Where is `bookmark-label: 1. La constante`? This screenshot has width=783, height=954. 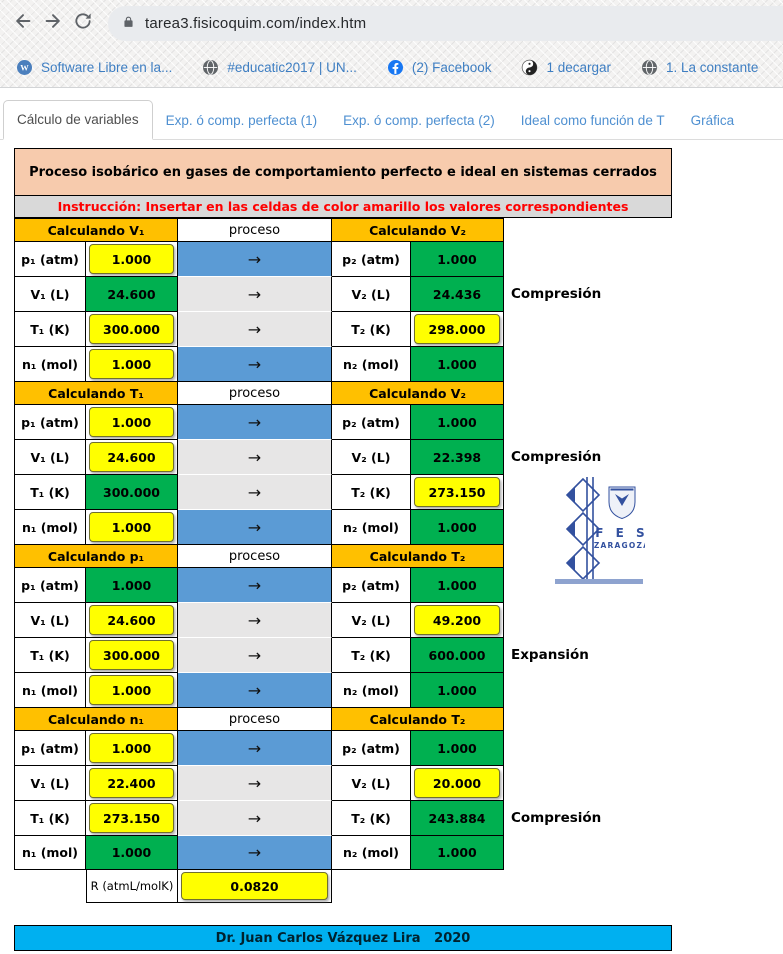 bookmark-label: 1. La constante is located at coordinates (712, 67).